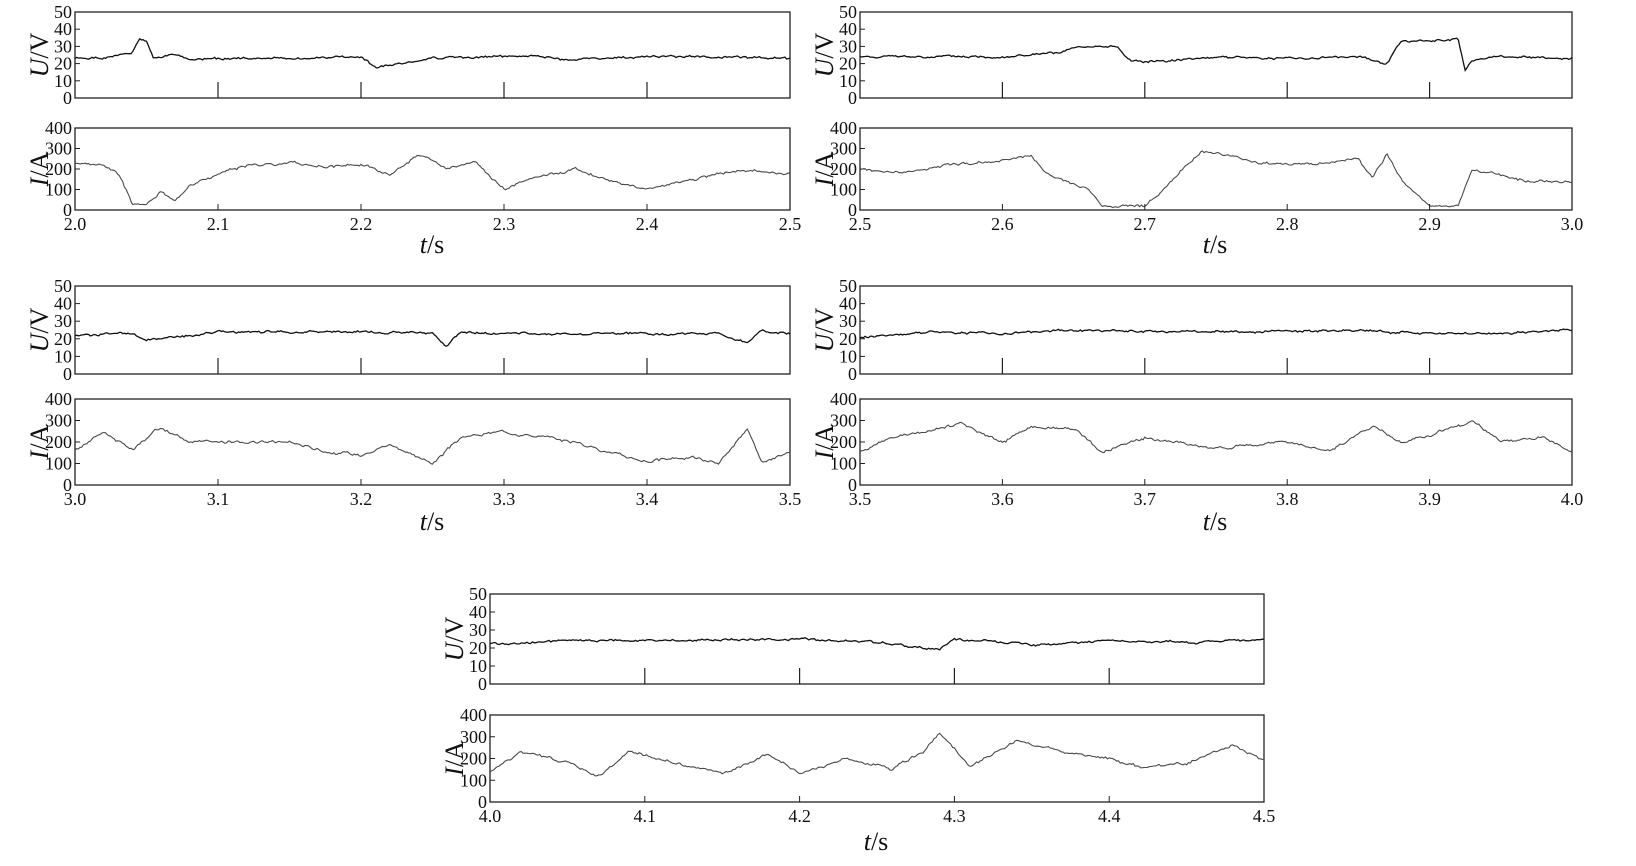 The image size is (1636, 866). What do you see at coordinates (75, 224) in the screenshot?
I see `xtick-label: 2.0` at bounding box center [75, 224].